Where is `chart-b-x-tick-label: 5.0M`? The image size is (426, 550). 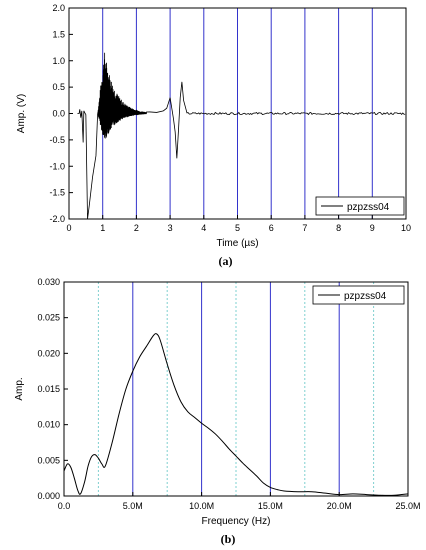 chart-b-x-tick-label: 5.0M is located at coordinates (133, 506).